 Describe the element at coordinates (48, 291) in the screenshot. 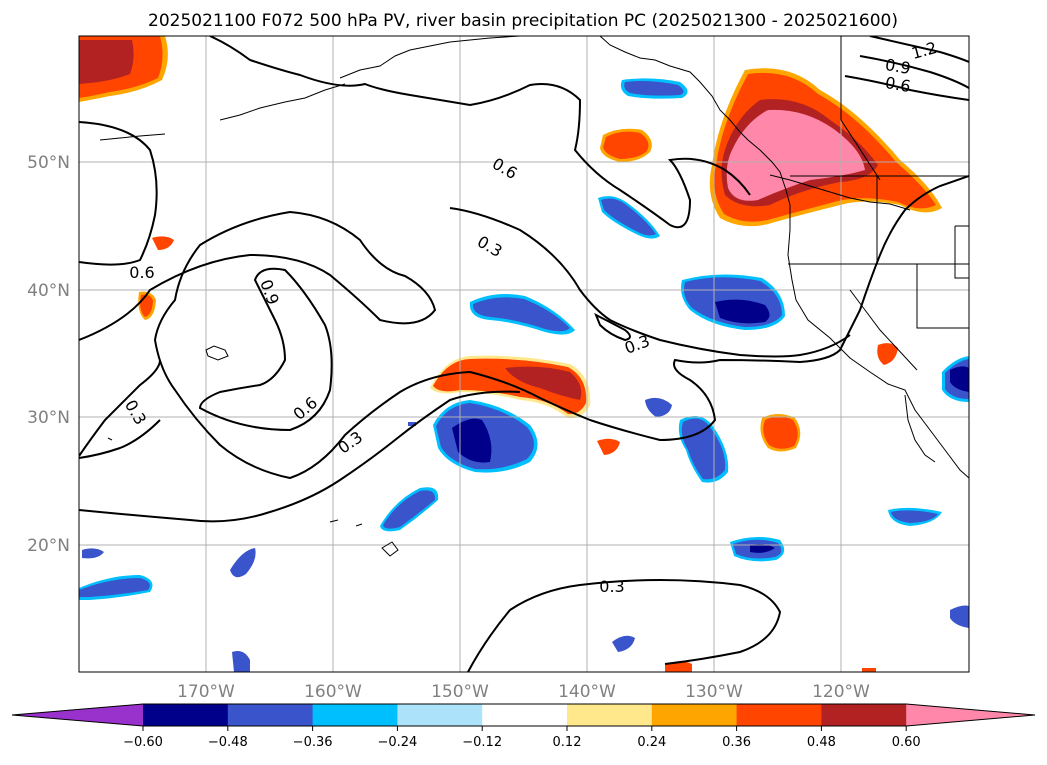

I see `lat-label: 40°N` at that location.